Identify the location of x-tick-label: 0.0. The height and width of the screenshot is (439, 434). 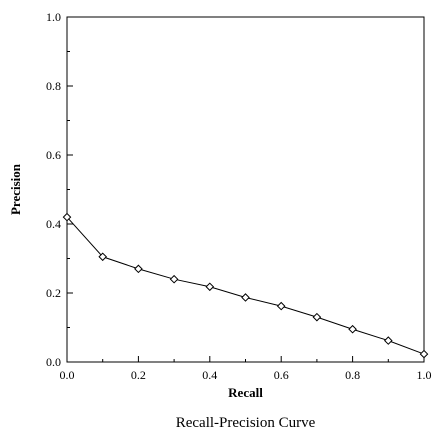
(67, 375).